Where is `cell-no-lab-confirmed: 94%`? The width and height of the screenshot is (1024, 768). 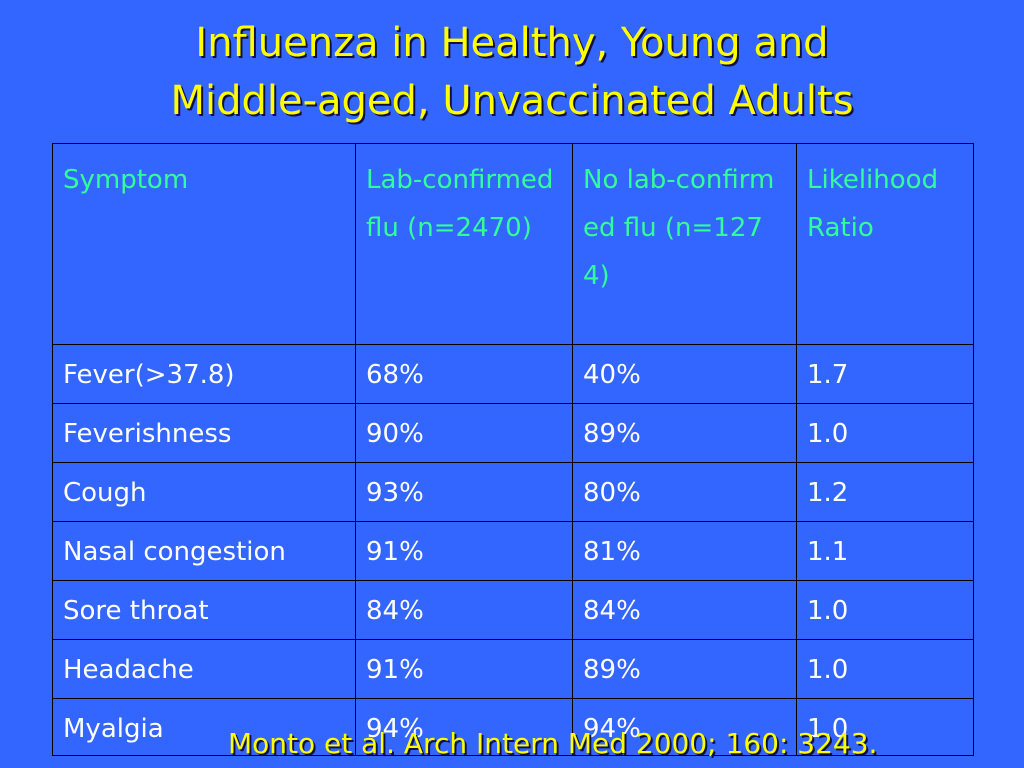 cell-no-lab-confirmed: 94% is located at coordinates (684, 727).